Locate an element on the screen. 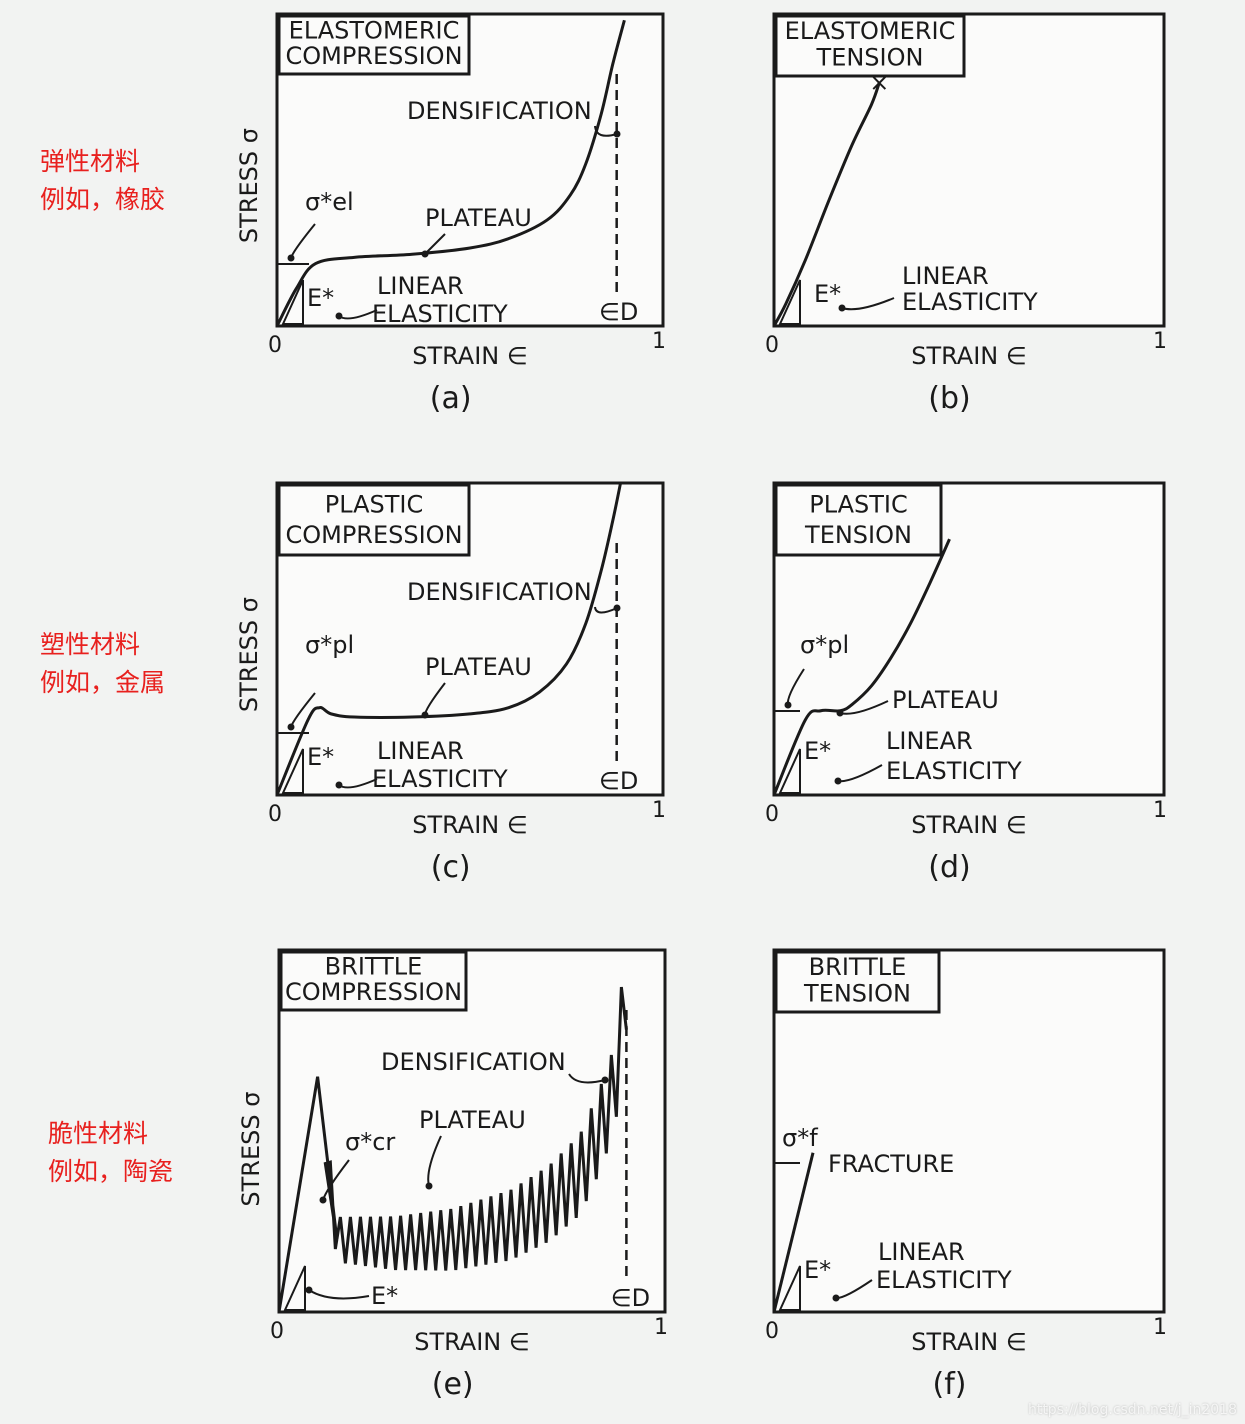 Image resolution: width=1245 pixels, height=1424 pixels. panel-caption: (d) is located at coordinates (949, 867).